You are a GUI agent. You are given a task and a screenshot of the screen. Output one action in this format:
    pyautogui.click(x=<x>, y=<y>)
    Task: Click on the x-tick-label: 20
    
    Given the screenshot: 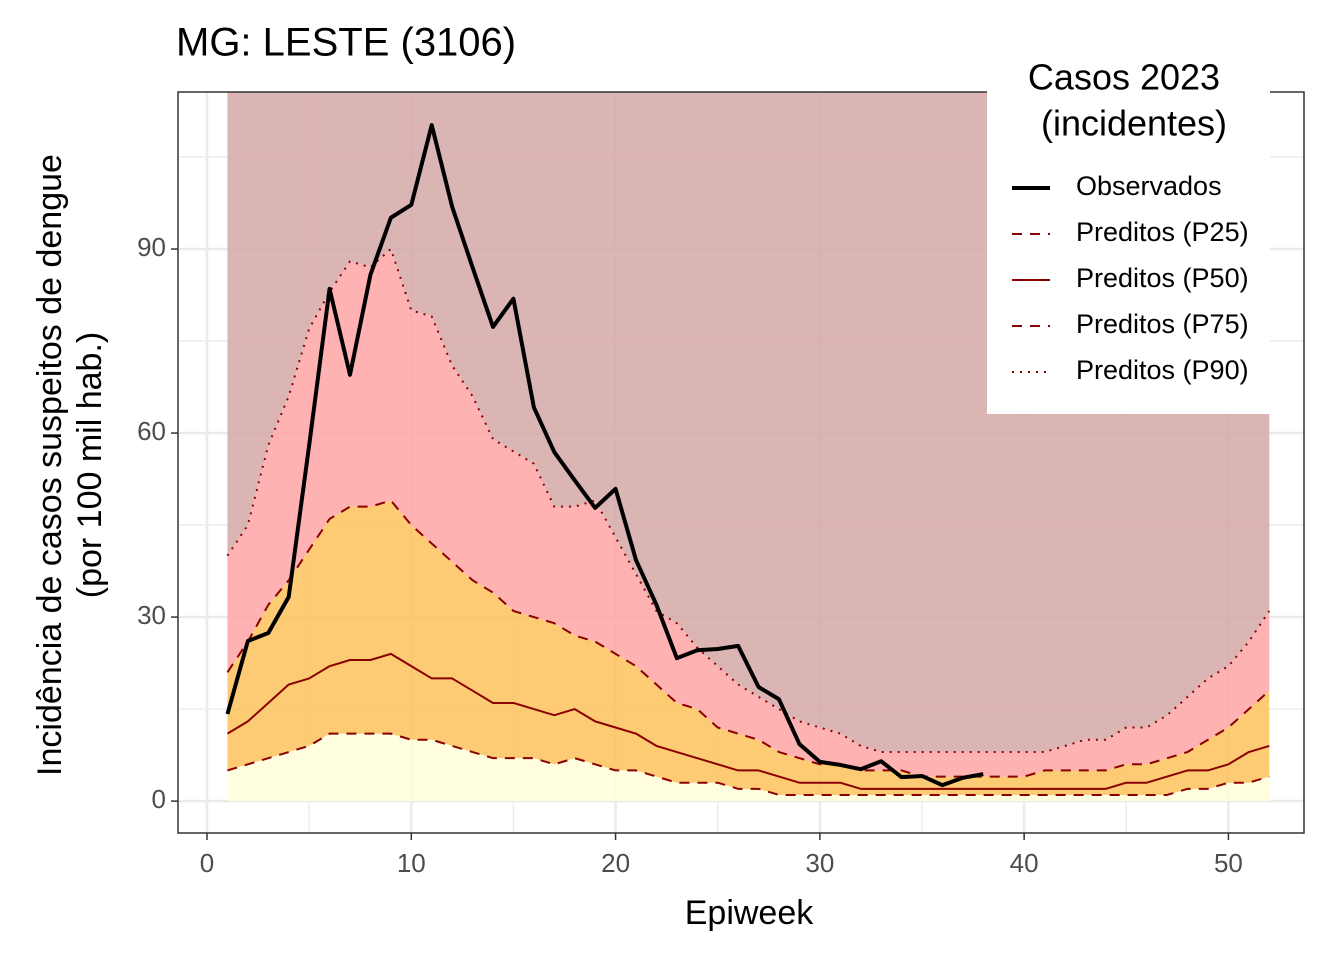 What is the action you would take?
    pyautogui.click(x=615, y=863)
    